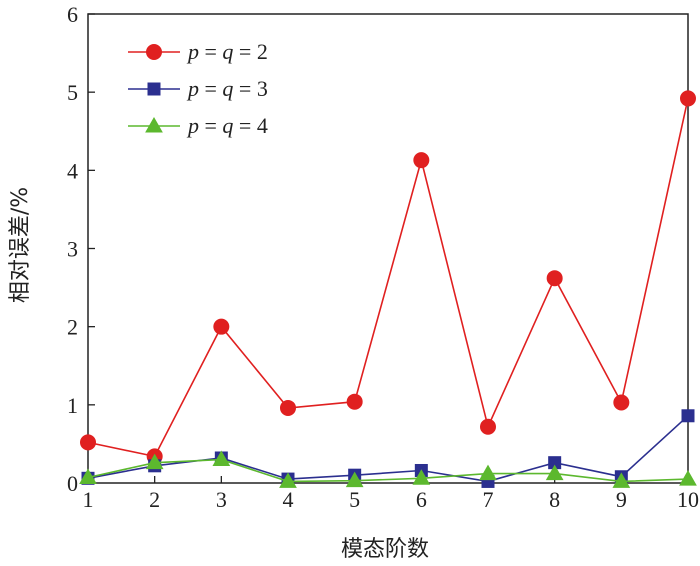 This screenshot has width=700, height=566. What do you see at coordinates (72, 249) in the screenshot?
I see `y-tick-label: 3` at bounding box center [72, 249].